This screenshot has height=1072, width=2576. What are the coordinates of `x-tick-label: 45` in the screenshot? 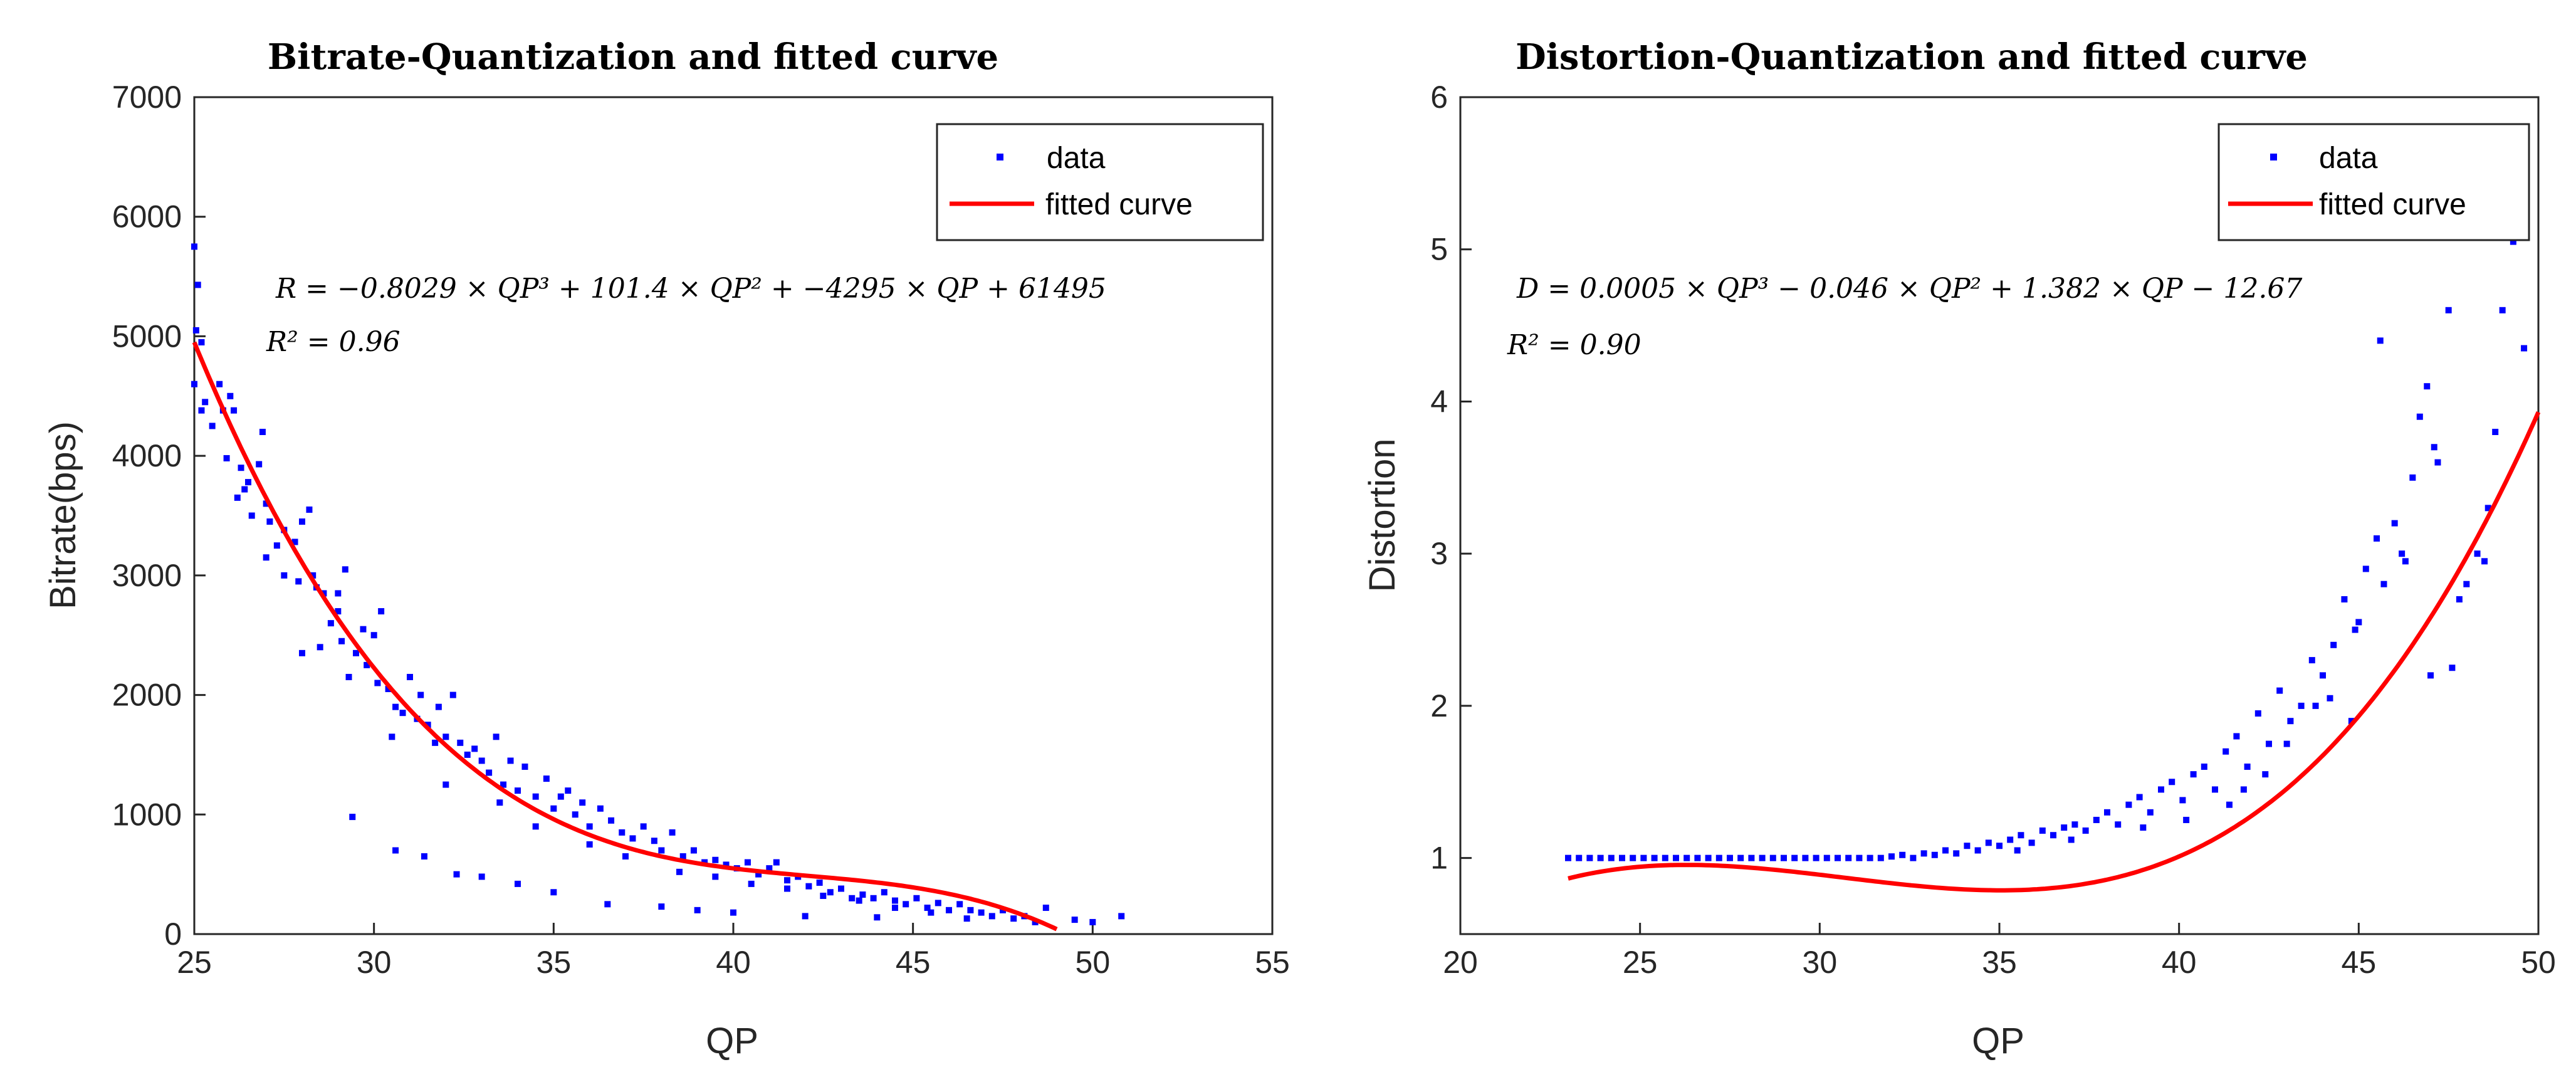 It's located at (2359, 962).